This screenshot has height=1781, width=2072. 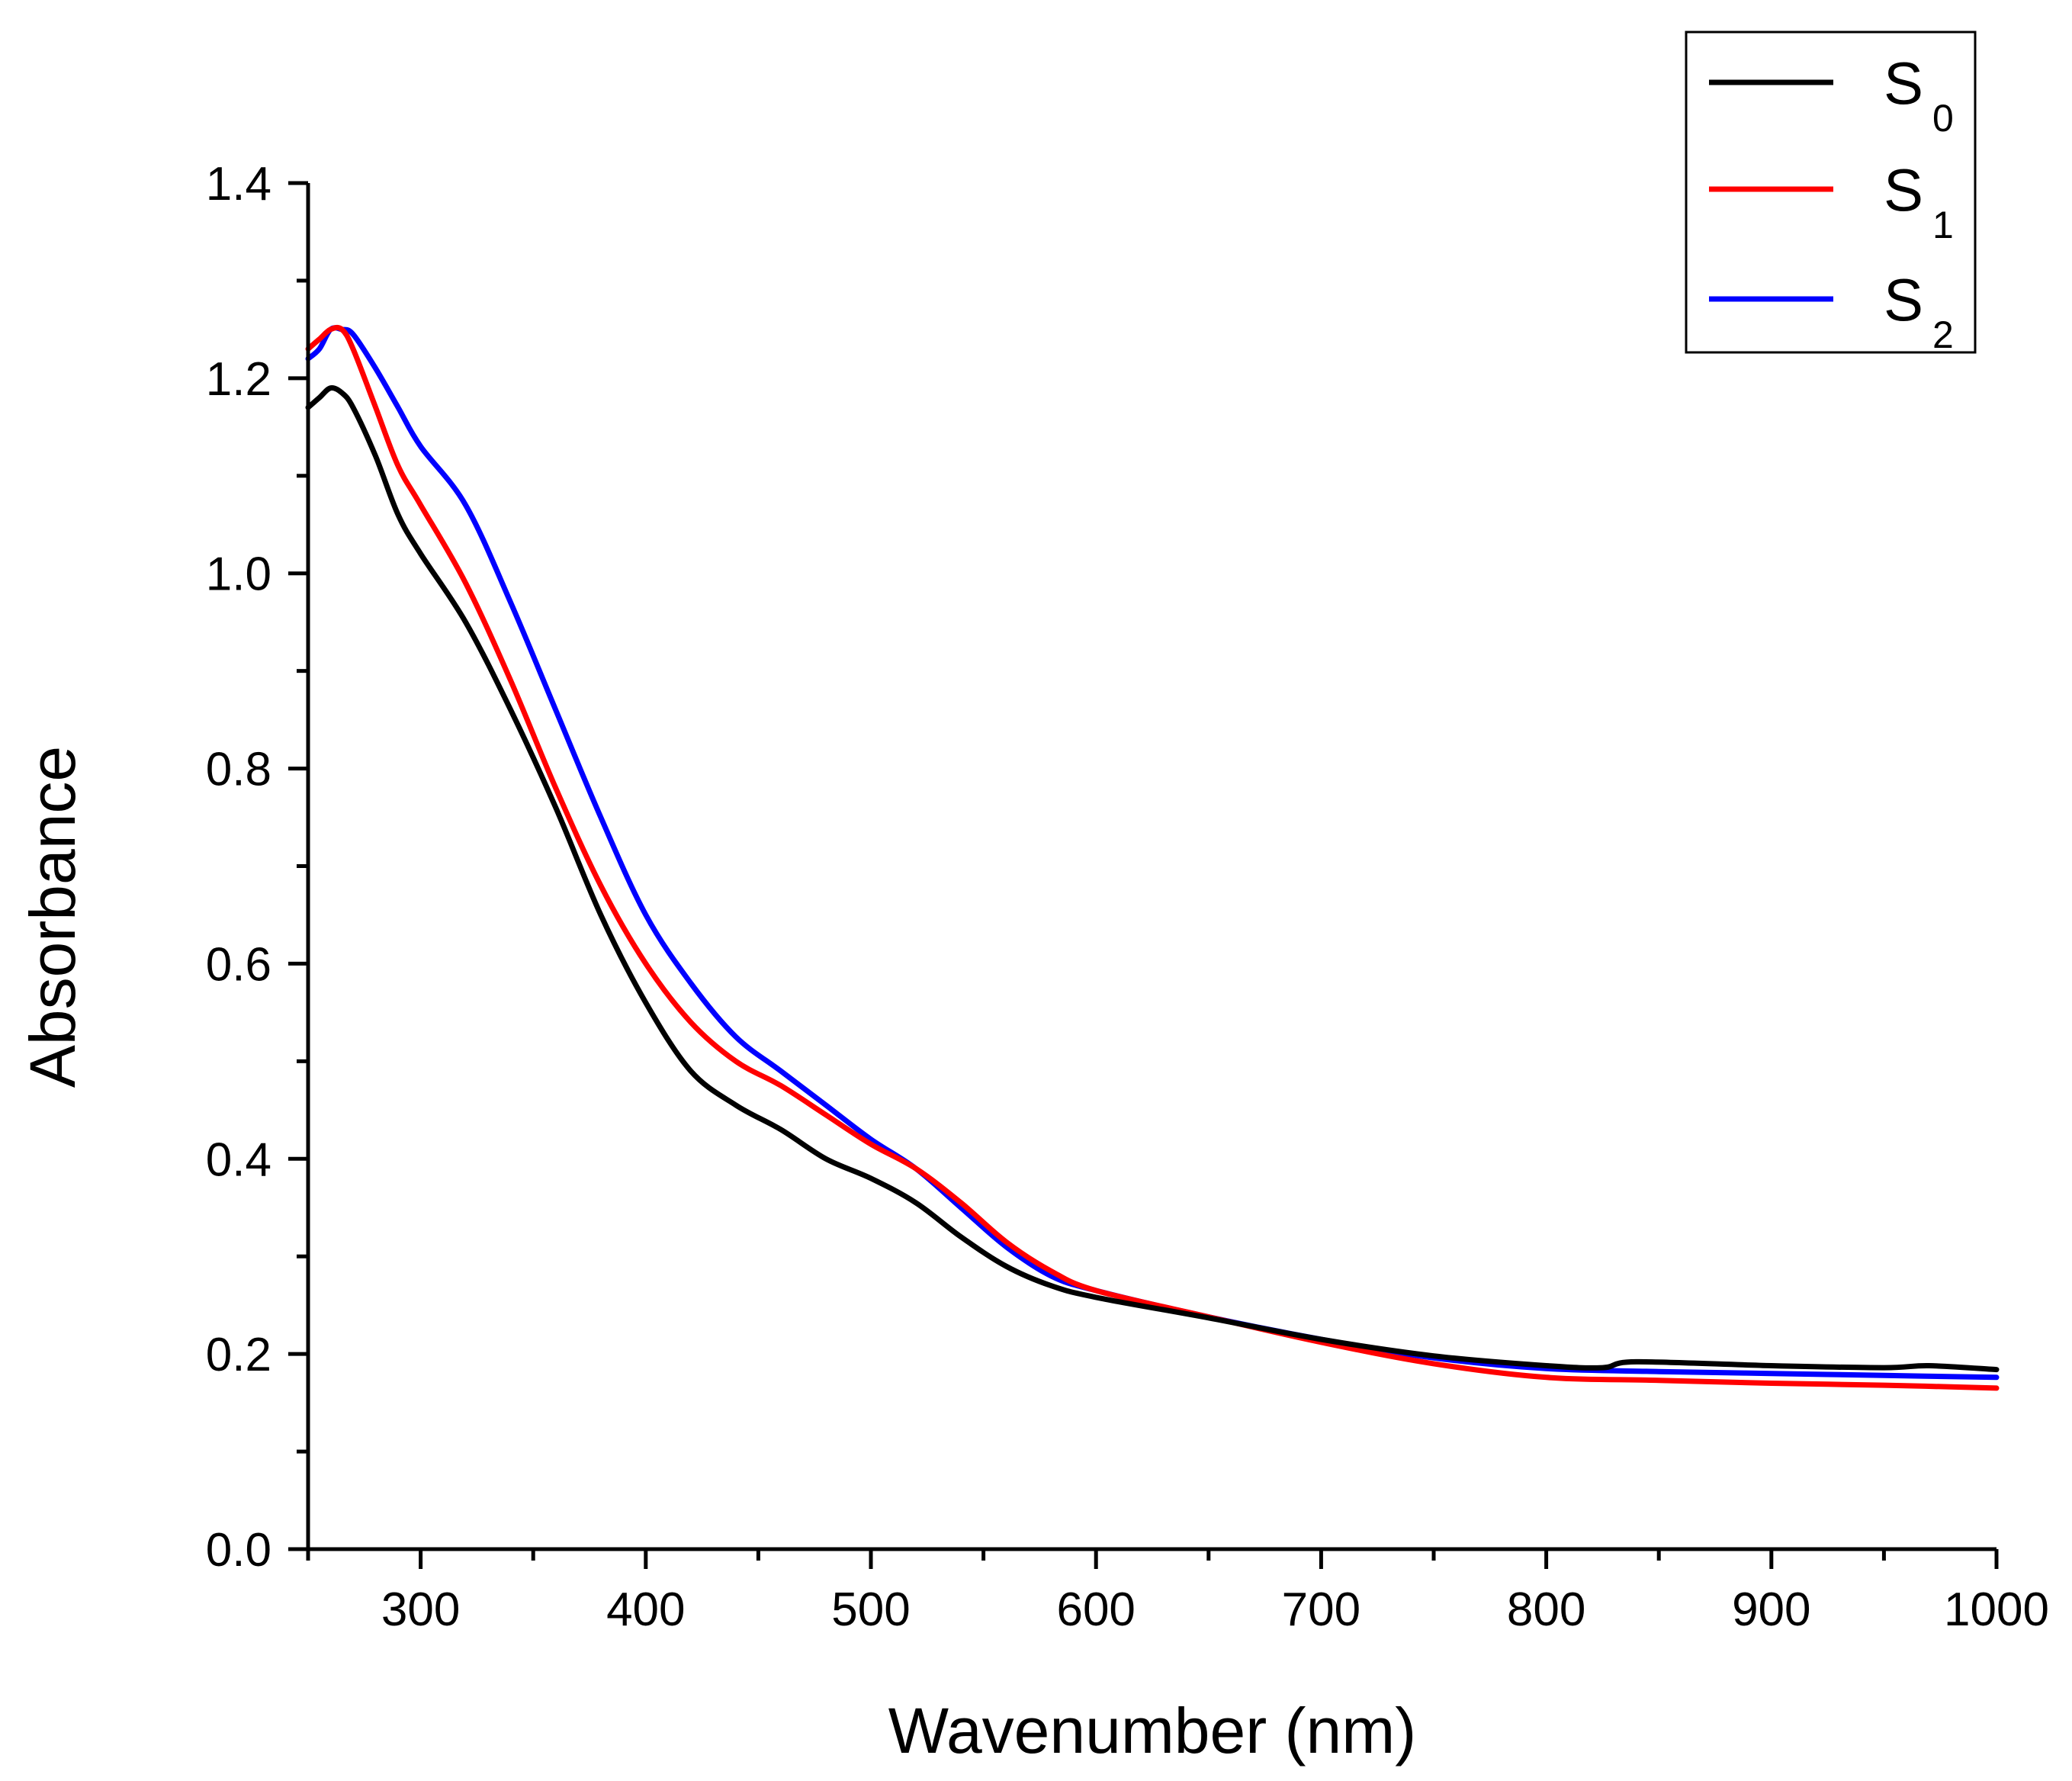 I want to click on x-tick-label: 300, so click(x=420, y=1609).